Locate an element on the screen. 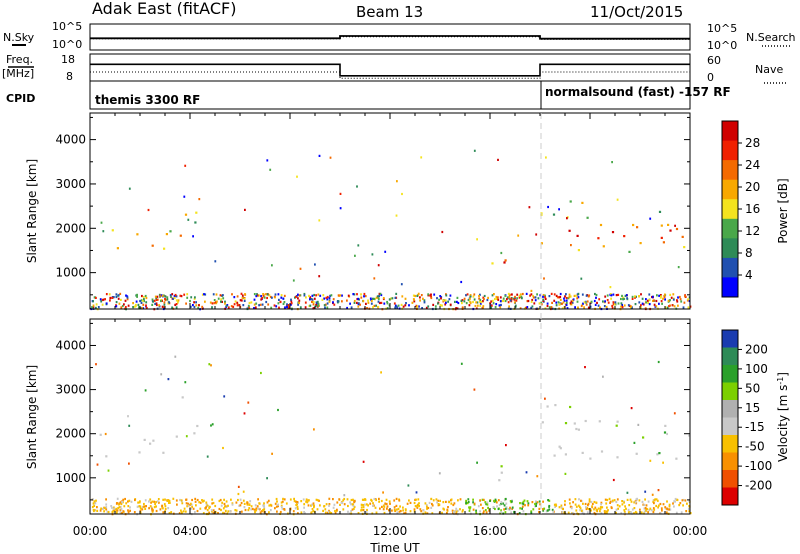 The width and height of the screenshot is (800, 554). ytick-label: 4000 is located at coordinates (70, 345).